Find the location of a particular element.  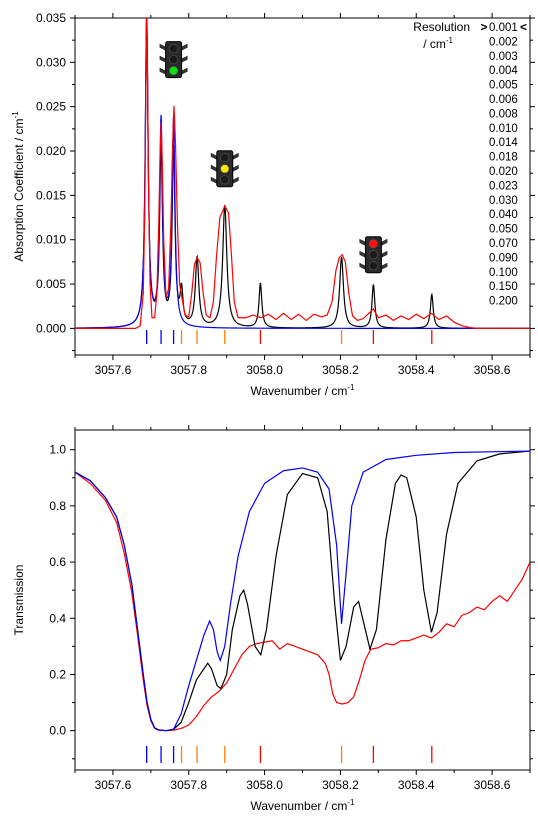

y-tick-label: 0.4 is located at coordinates (57, 618).